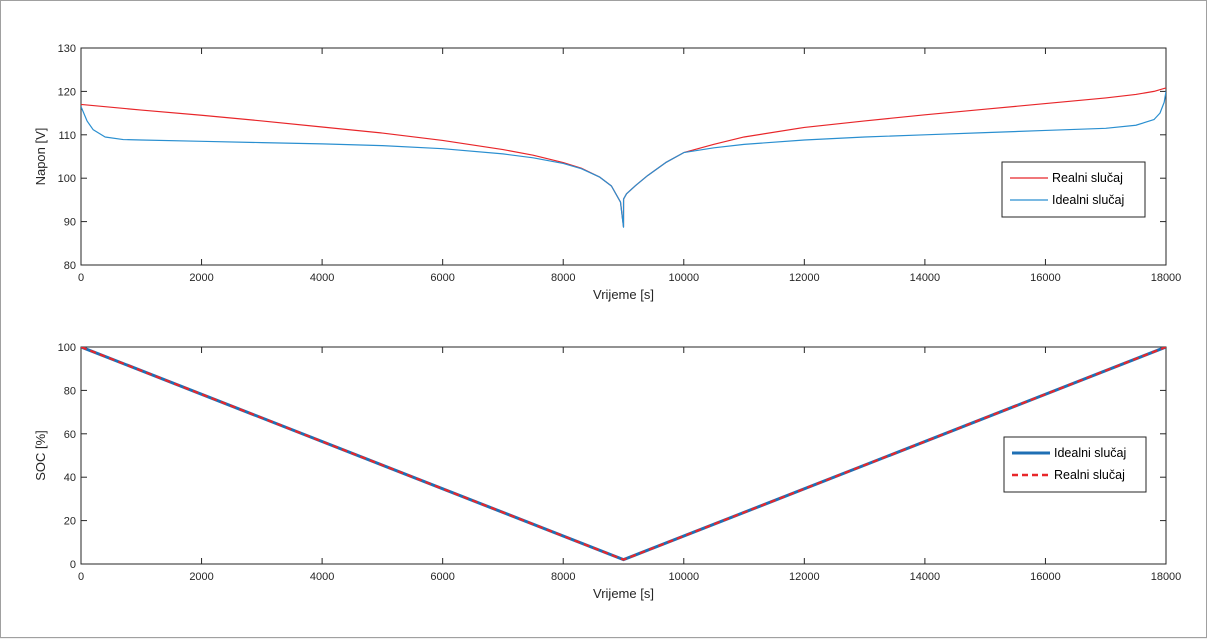 Image resolution: width=1207 pixels, height=639 pixels. I want to click on y-tick-label: 90, so click(70, 223).